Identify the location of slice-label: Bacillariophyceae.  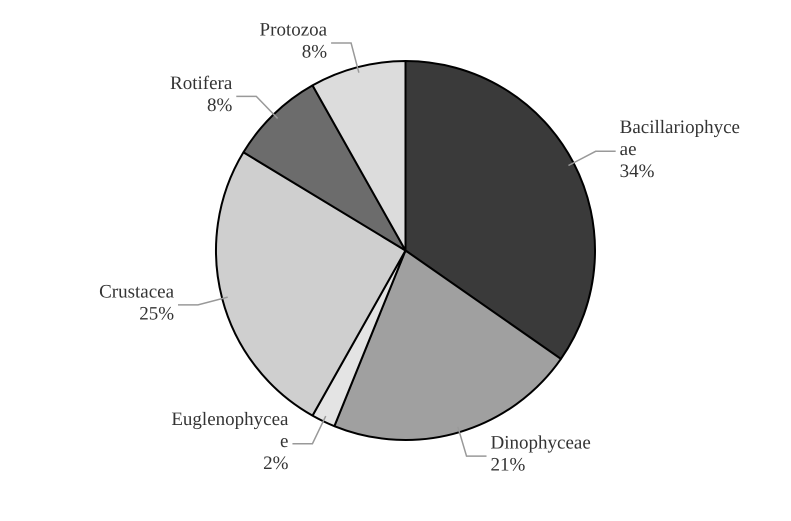
(680, 138).